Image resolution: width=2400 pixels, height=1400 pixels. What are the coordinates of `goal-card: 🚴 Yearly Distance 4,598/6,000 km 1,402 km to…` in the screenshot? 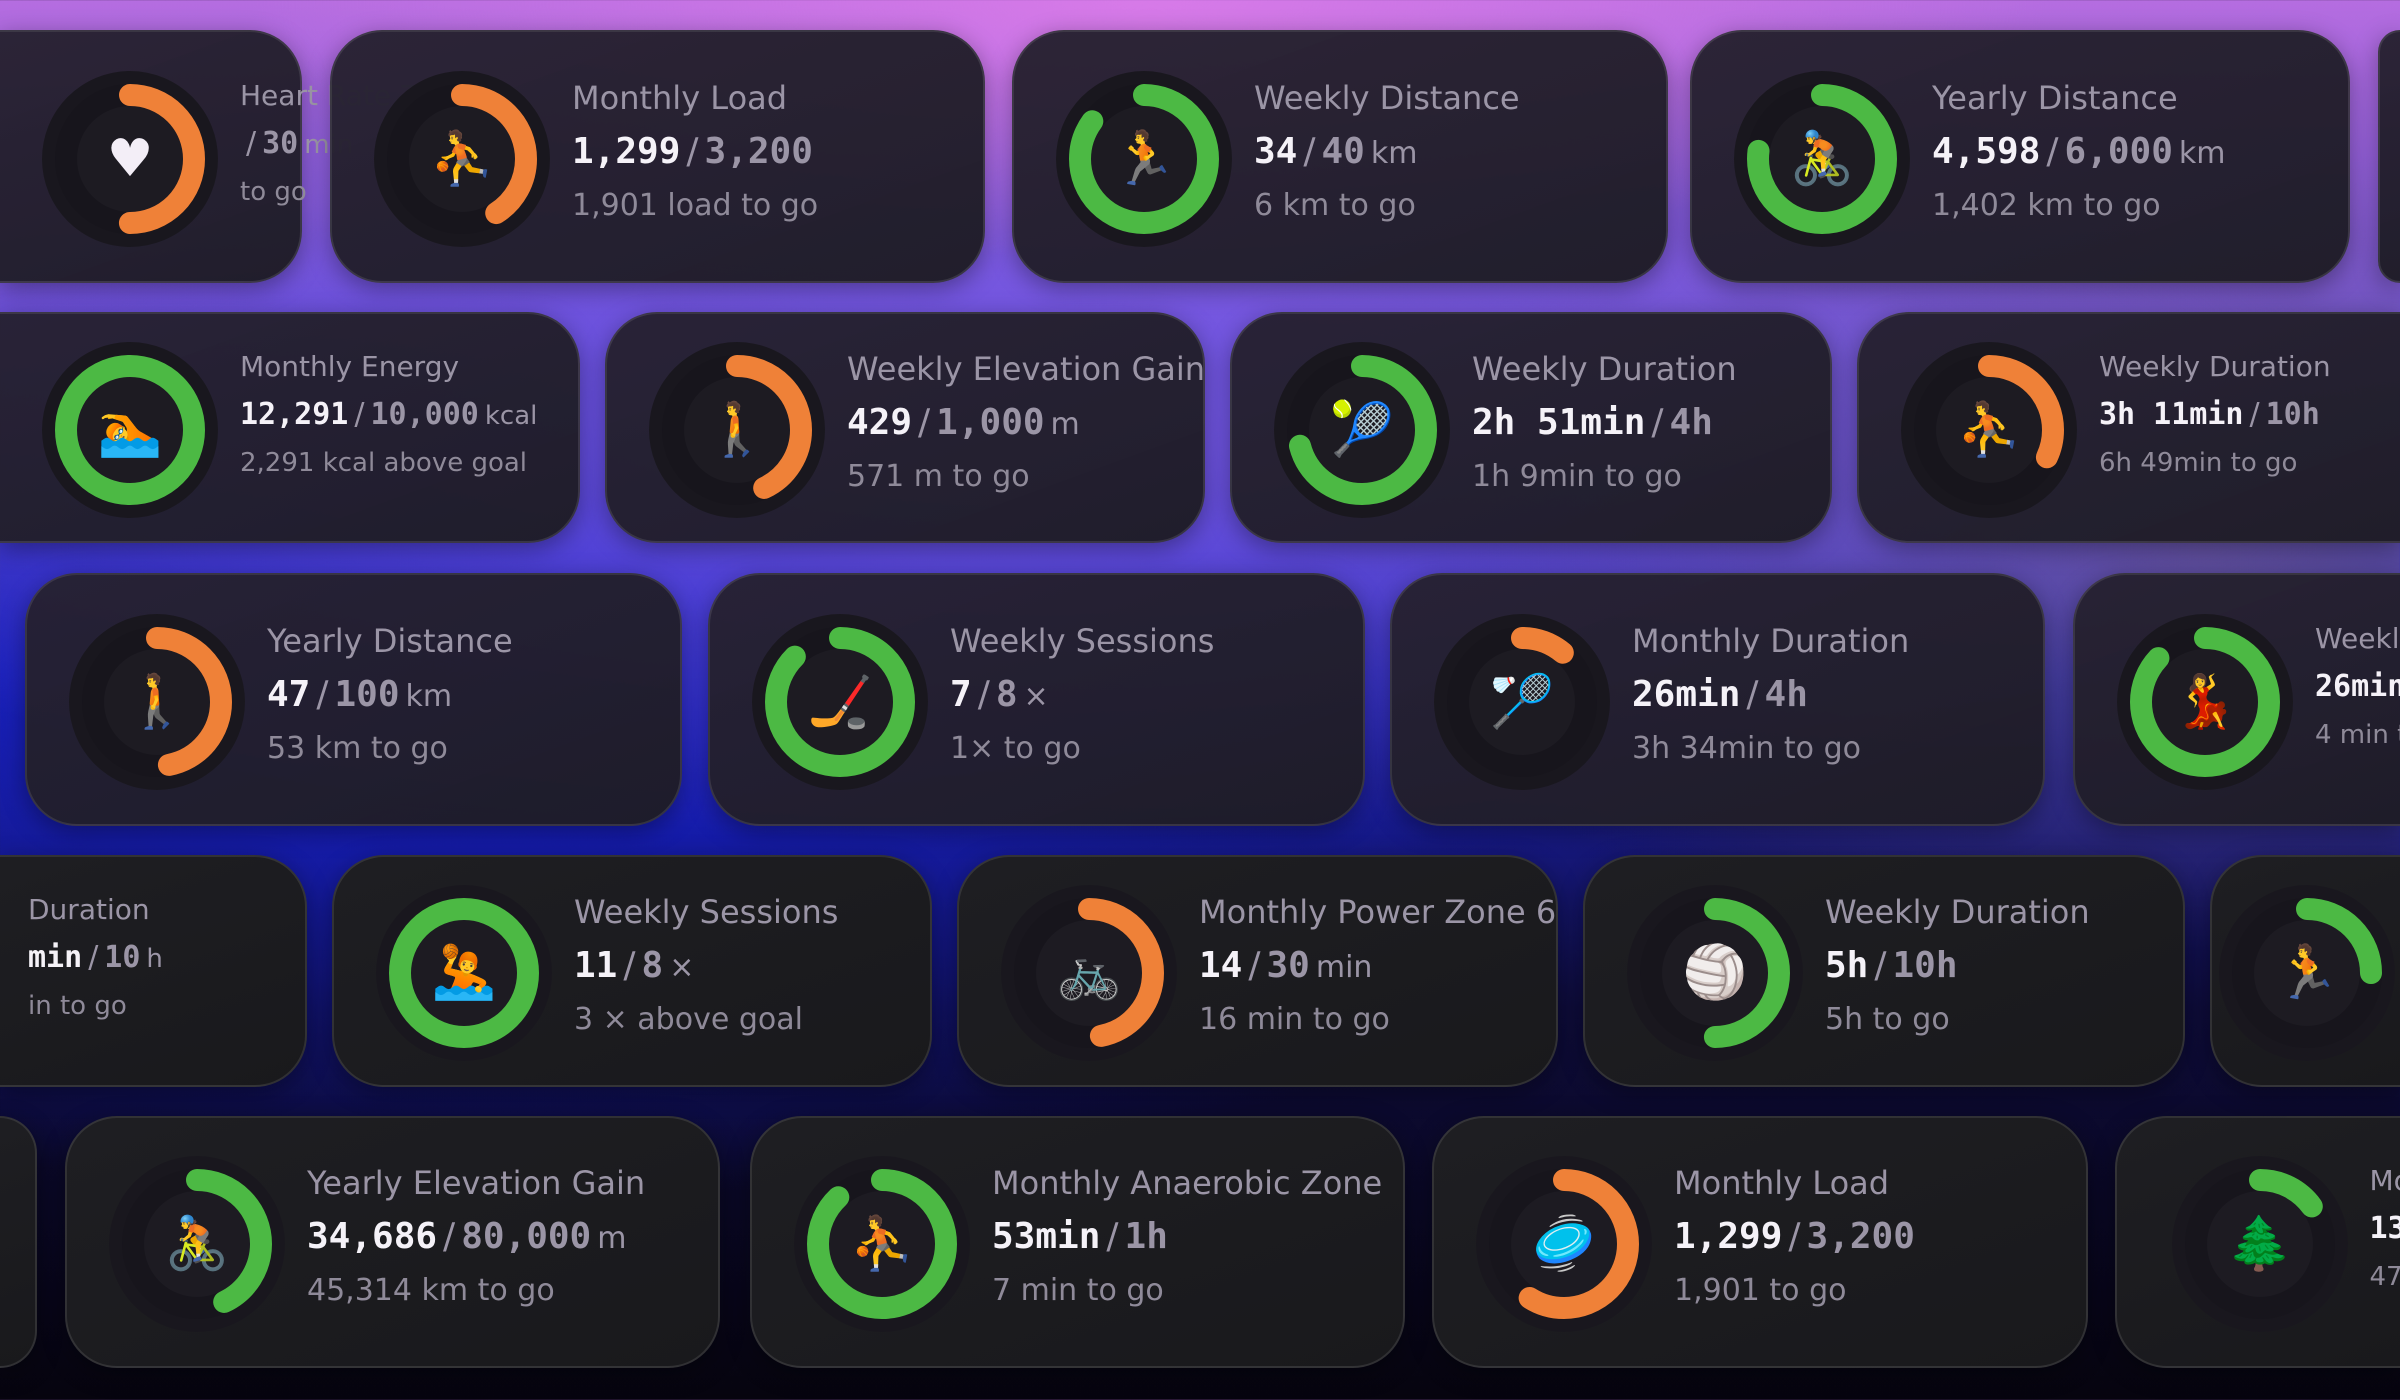 It's located at (2020, 156).